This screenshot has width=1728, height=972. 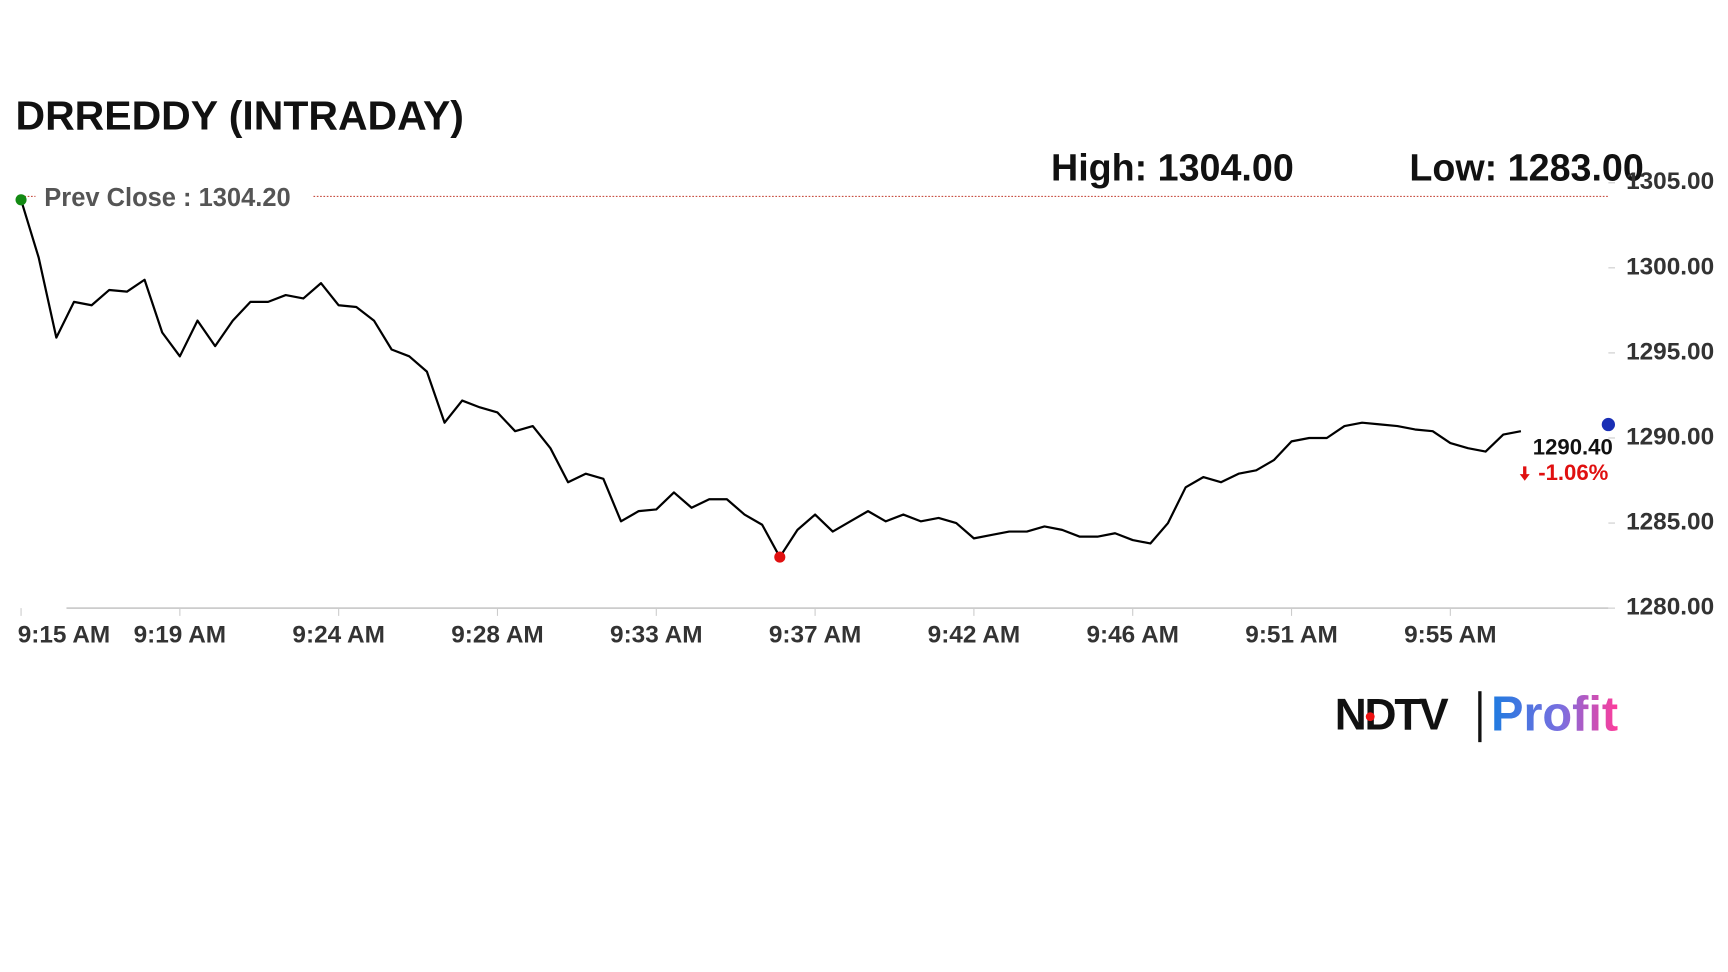 I want to click on last-label: 1290.40, so click(x=1573, y=446).